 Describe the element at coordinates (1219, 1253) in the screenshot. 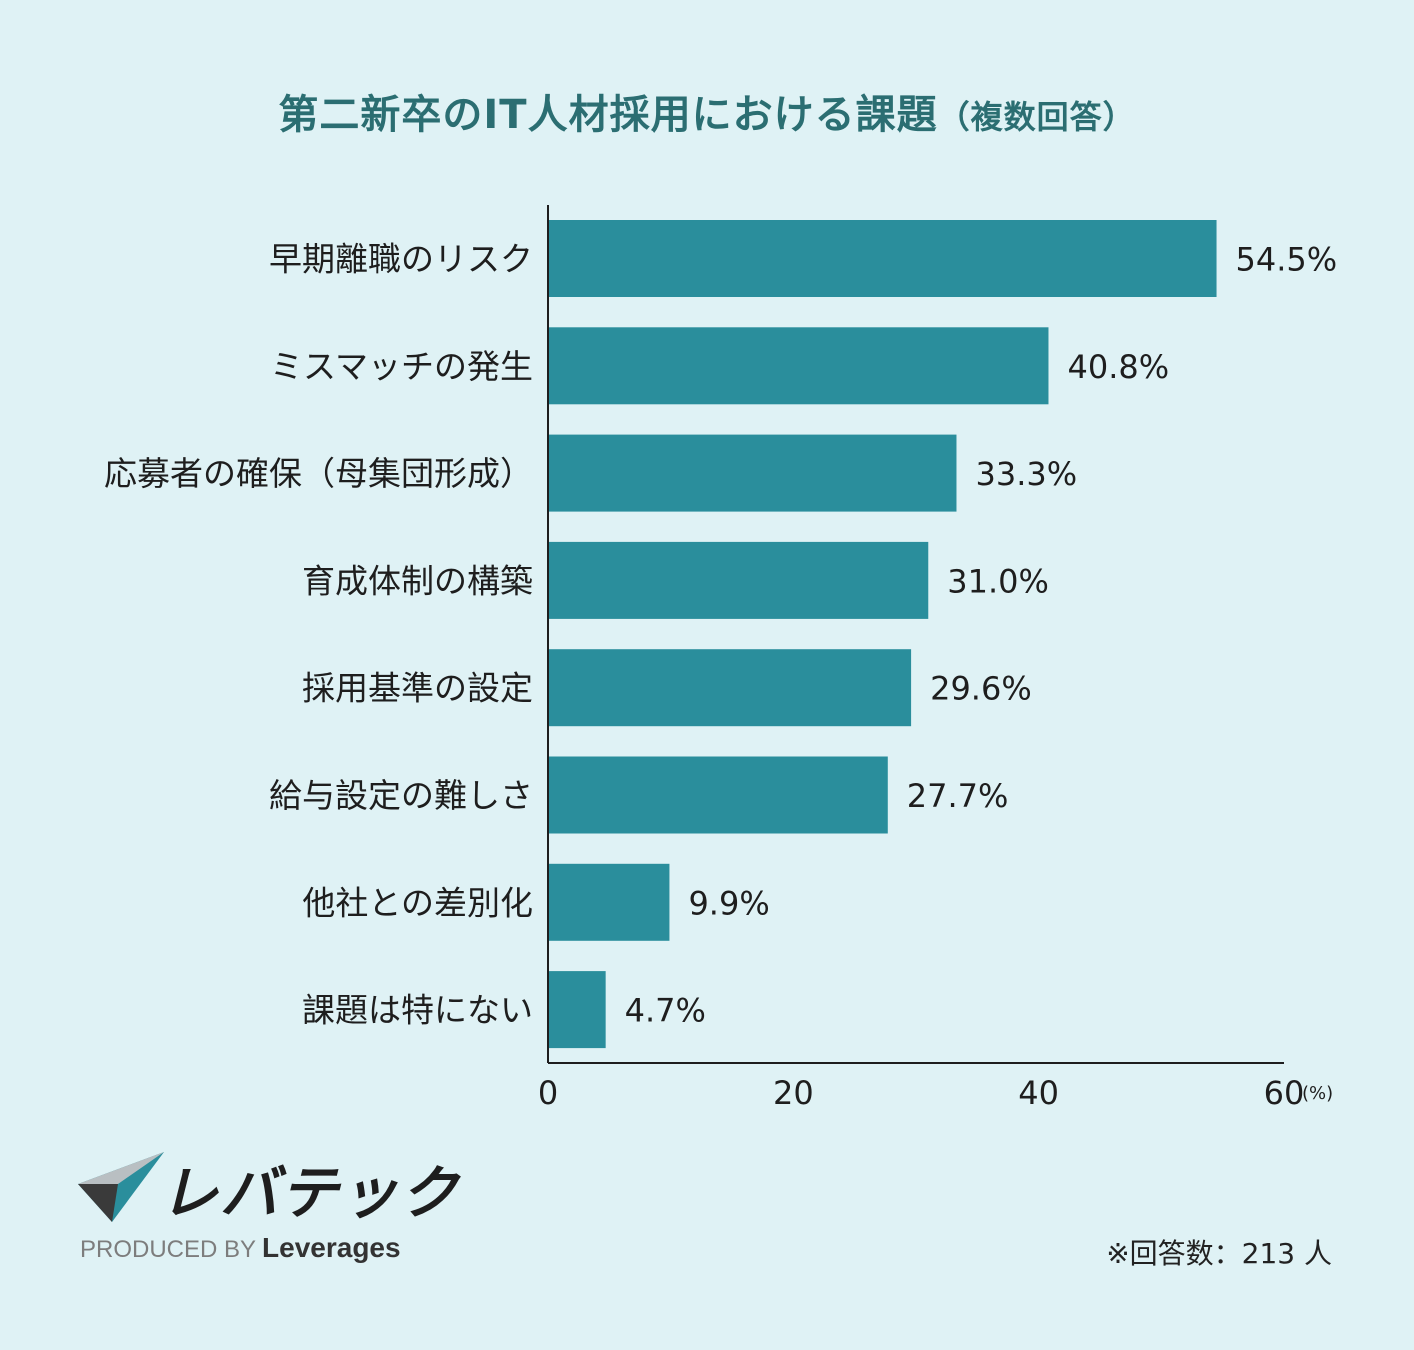

I see `respondents-note: ※回答数：213 人` at that location.